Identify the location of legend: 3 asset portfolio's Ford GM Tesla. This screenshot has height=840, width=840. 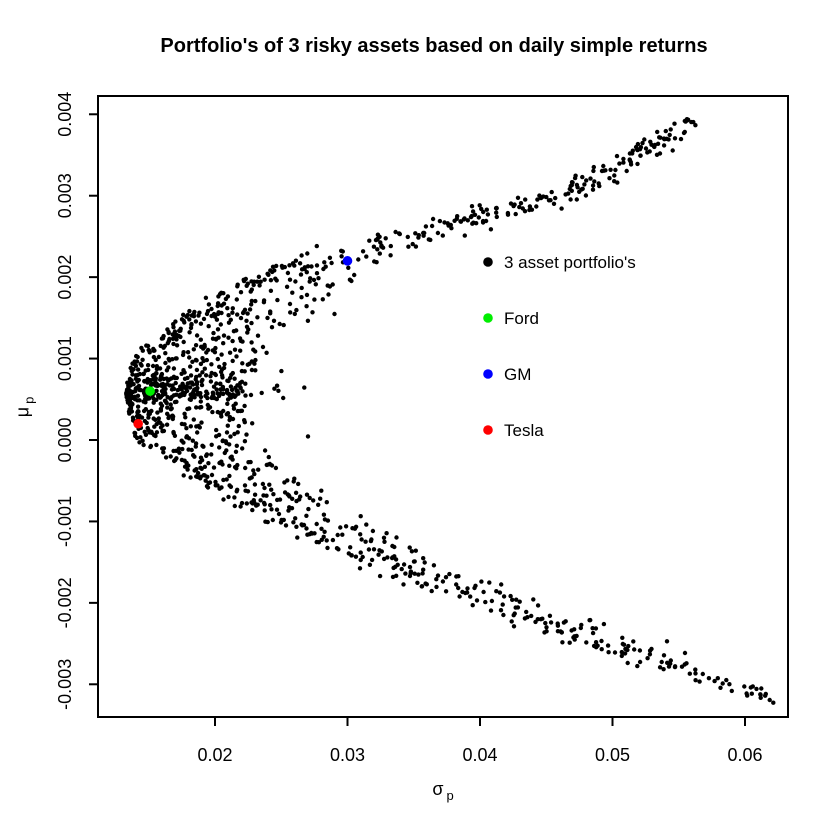
(559, 346).